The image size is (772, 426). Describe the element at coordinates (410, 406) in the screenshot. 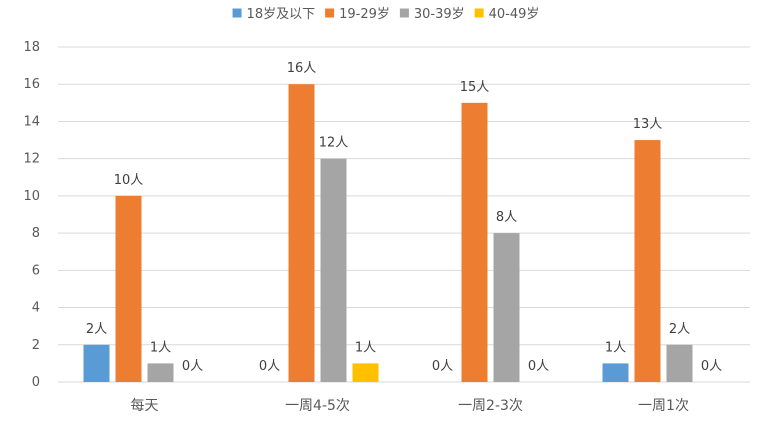

I see `x-axis-categories: 每天 一周4-5次 一周2-3次 一周1次` at that location.